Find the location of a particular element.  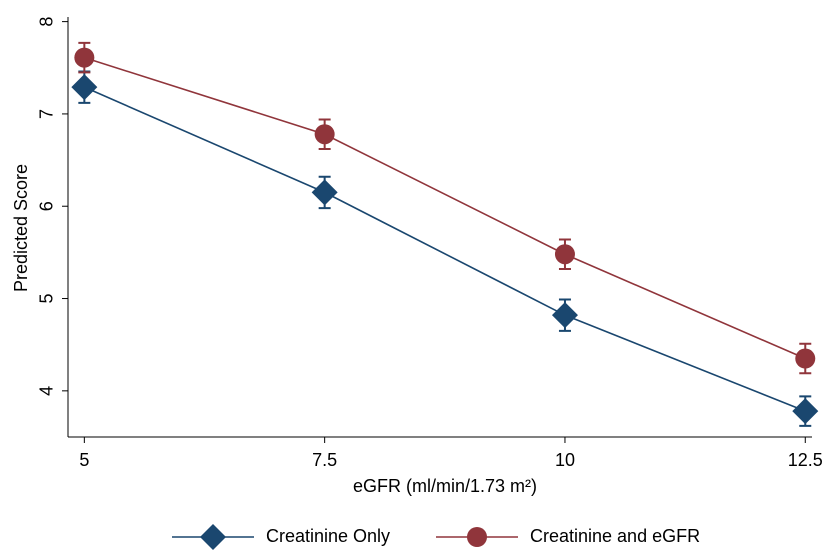

y-tick-label: 8 is located at coordinates (47, 22).